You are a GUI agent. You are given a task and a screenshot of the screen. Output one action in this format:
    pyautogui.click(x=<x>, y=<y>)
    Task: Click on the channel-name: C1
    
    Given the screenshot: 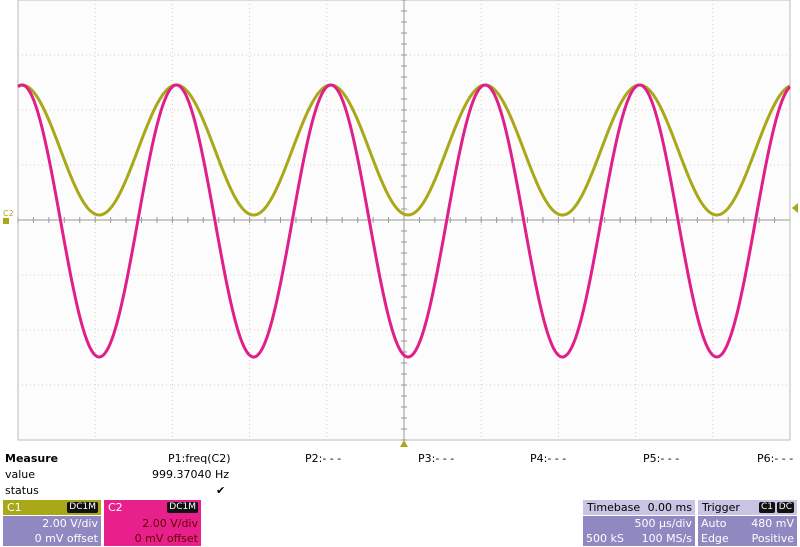 What is the action you would take?
    pyautogui.click(x=14, y=507)
    